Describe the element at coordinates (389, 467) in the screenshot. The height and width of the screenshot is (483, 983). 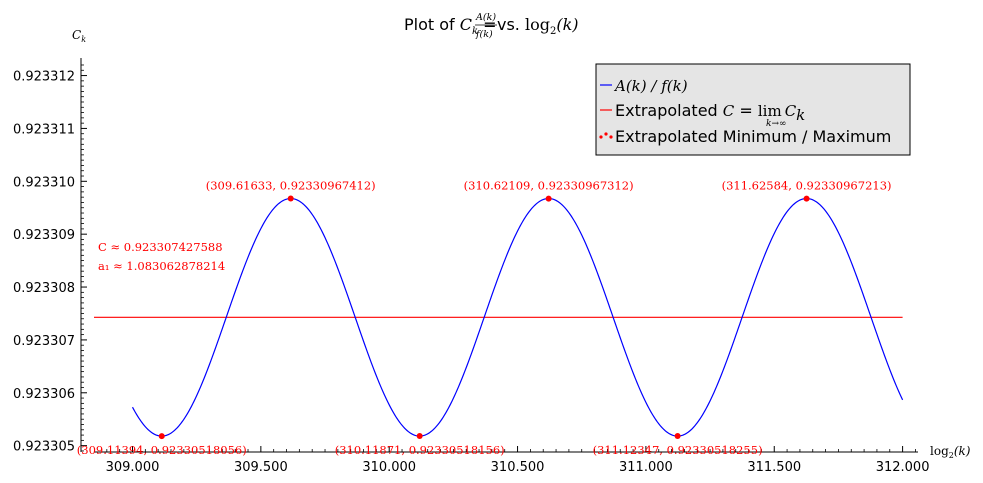
I see `x-tick-label: 310.000` at that location.